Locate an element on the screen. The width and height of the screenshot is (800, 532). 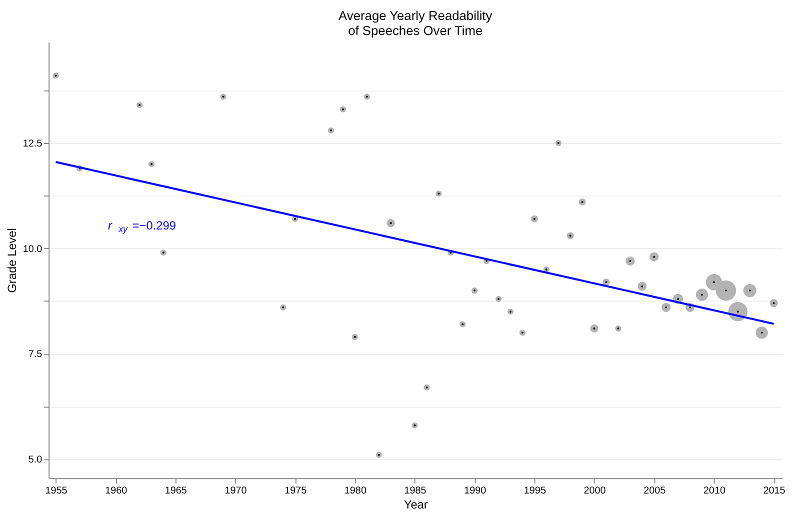
y-tick-label: 5.0 is located at coordinates (35, 460).